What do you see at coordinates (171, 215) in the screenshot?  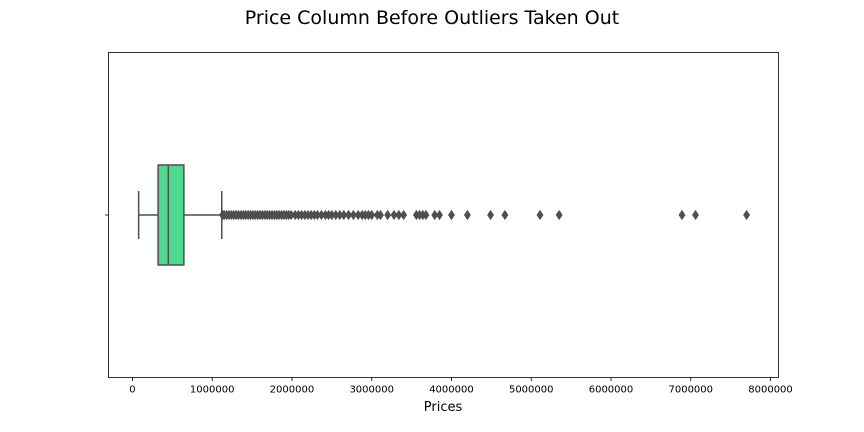 I see `iqr-box` at bounding box center [171, 215].